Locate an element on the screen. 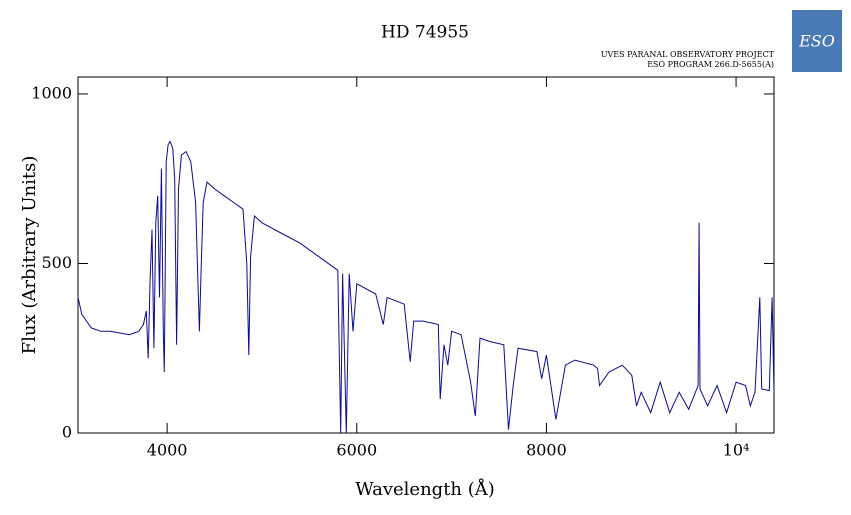  logo-box is located at coordinates (817, 41).